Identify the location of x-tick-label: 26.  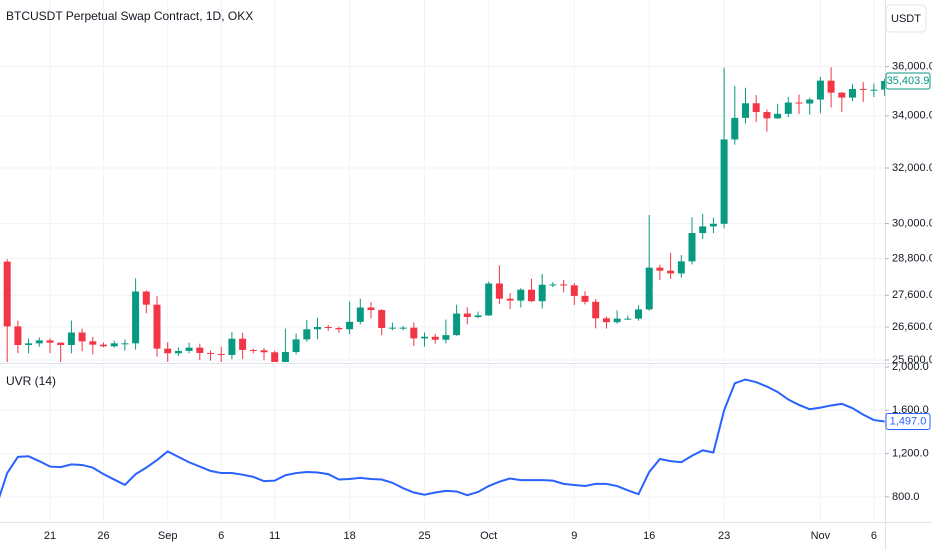
(103, 536).